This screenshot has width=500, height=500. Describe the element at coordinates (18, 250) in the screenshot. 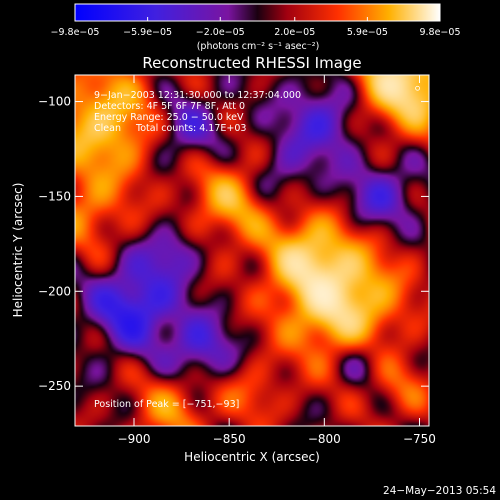

I see `y-axis-label: Heliocentric Y (arcsec)` at that location.